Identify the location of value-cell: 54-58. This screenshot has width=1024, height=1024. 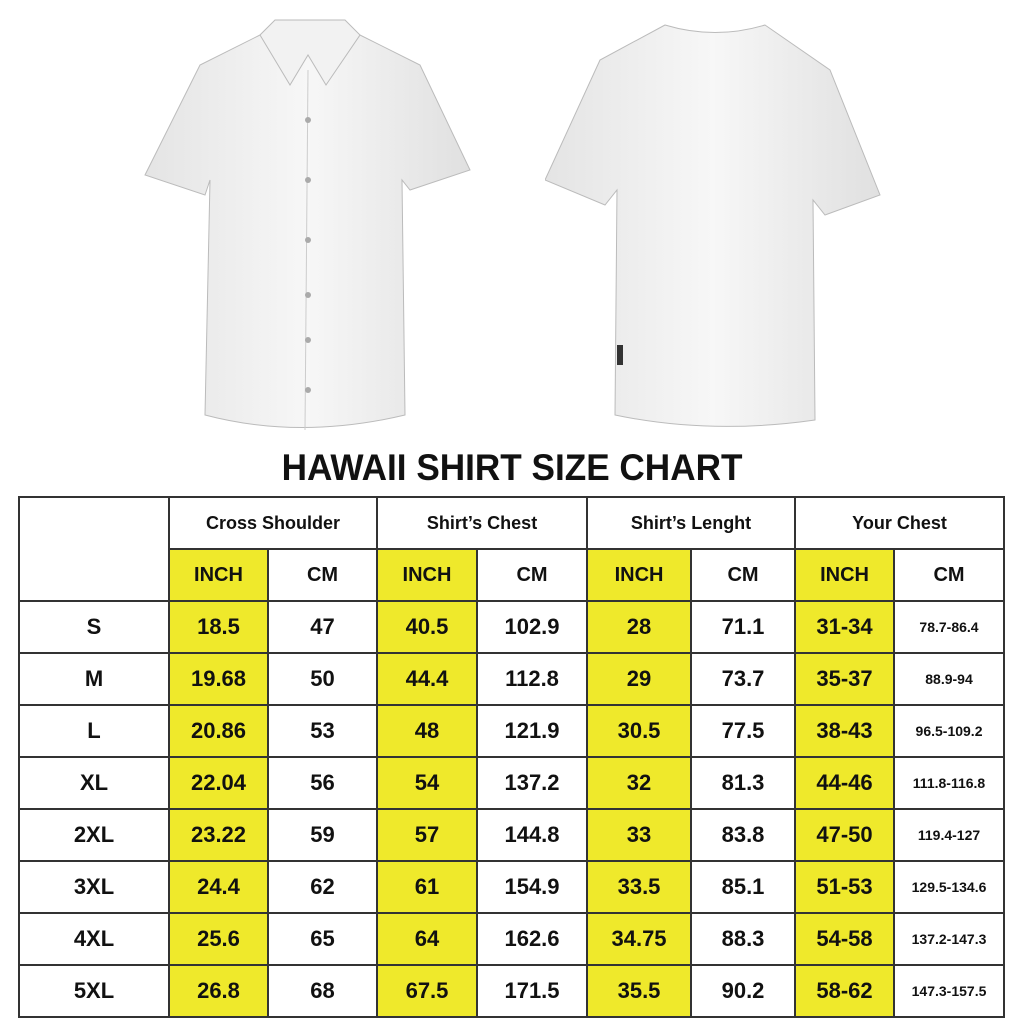
(845, 939).